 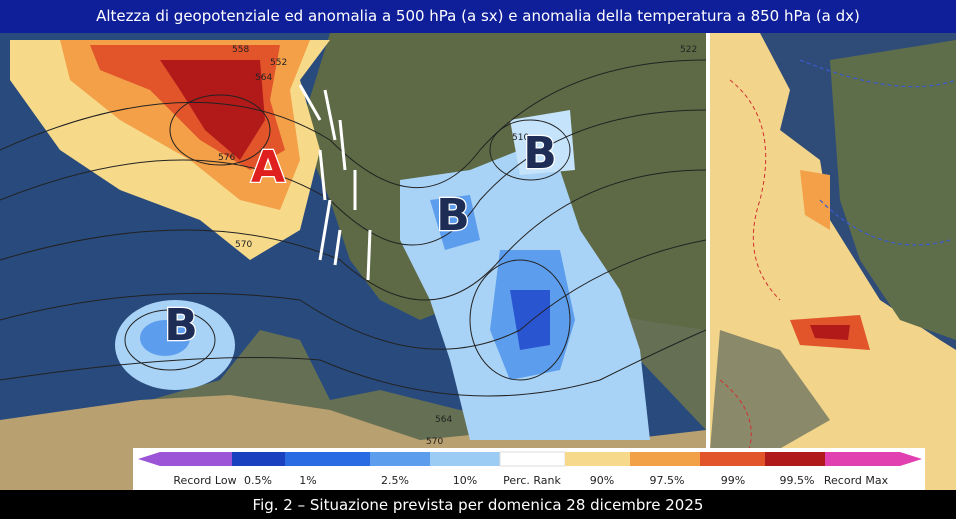 What do you see at coordinates (258, 480) in the screenshot?
I see `legend-label: 0.5%` at bounding box center [258, 480].